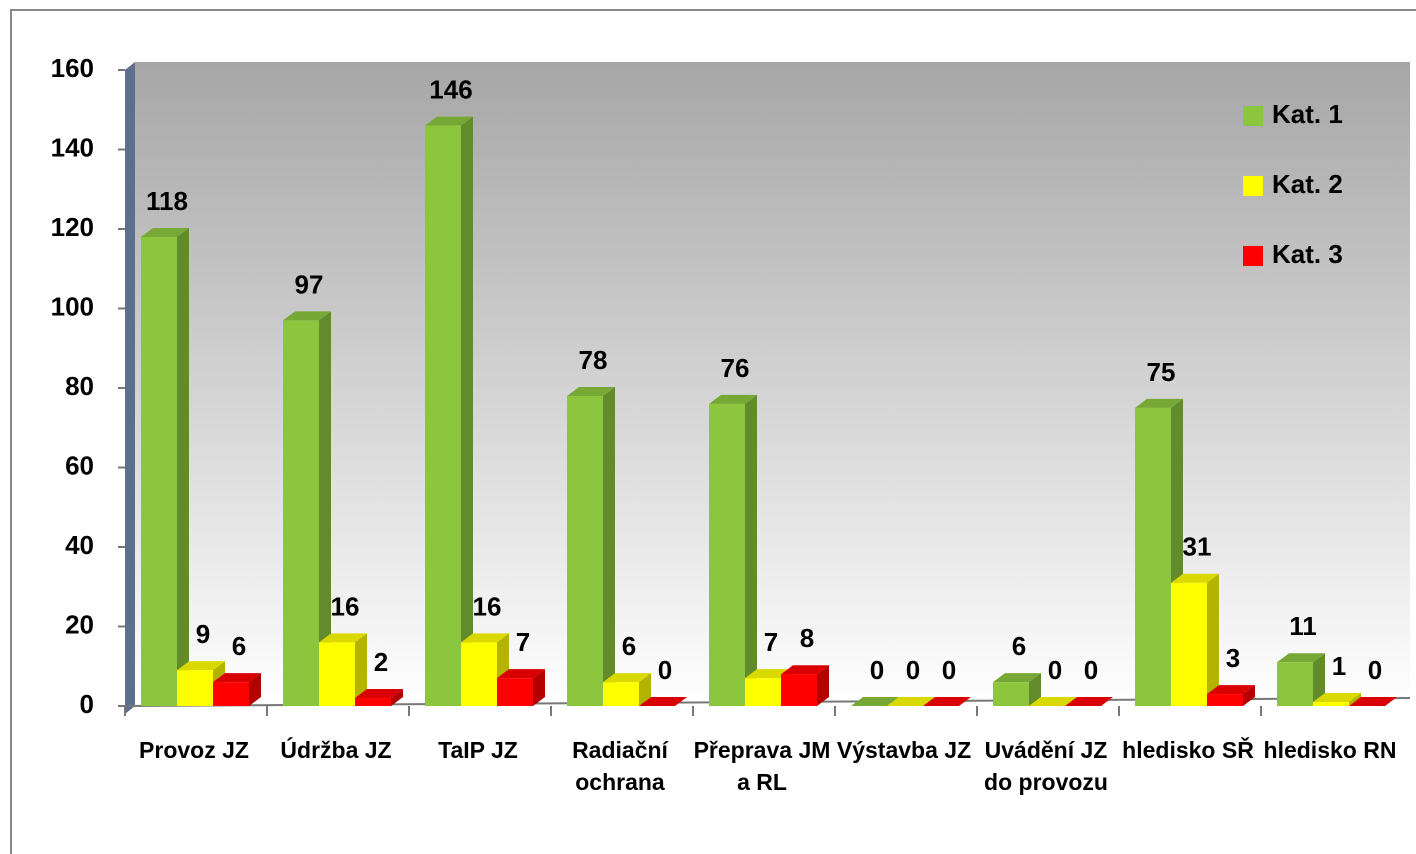  Describe the element at coordinates (1330, 750) in the screenshot. I see `x-tick-label: hledisko RN` at that location.